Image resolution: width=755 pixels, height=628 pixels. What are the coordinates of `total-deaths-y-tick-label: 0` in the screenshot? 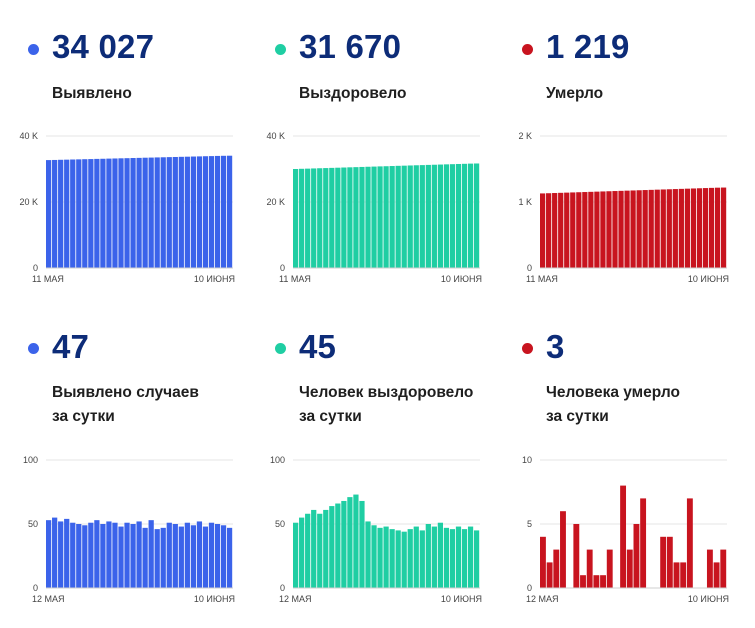 It's located at (529, 268).